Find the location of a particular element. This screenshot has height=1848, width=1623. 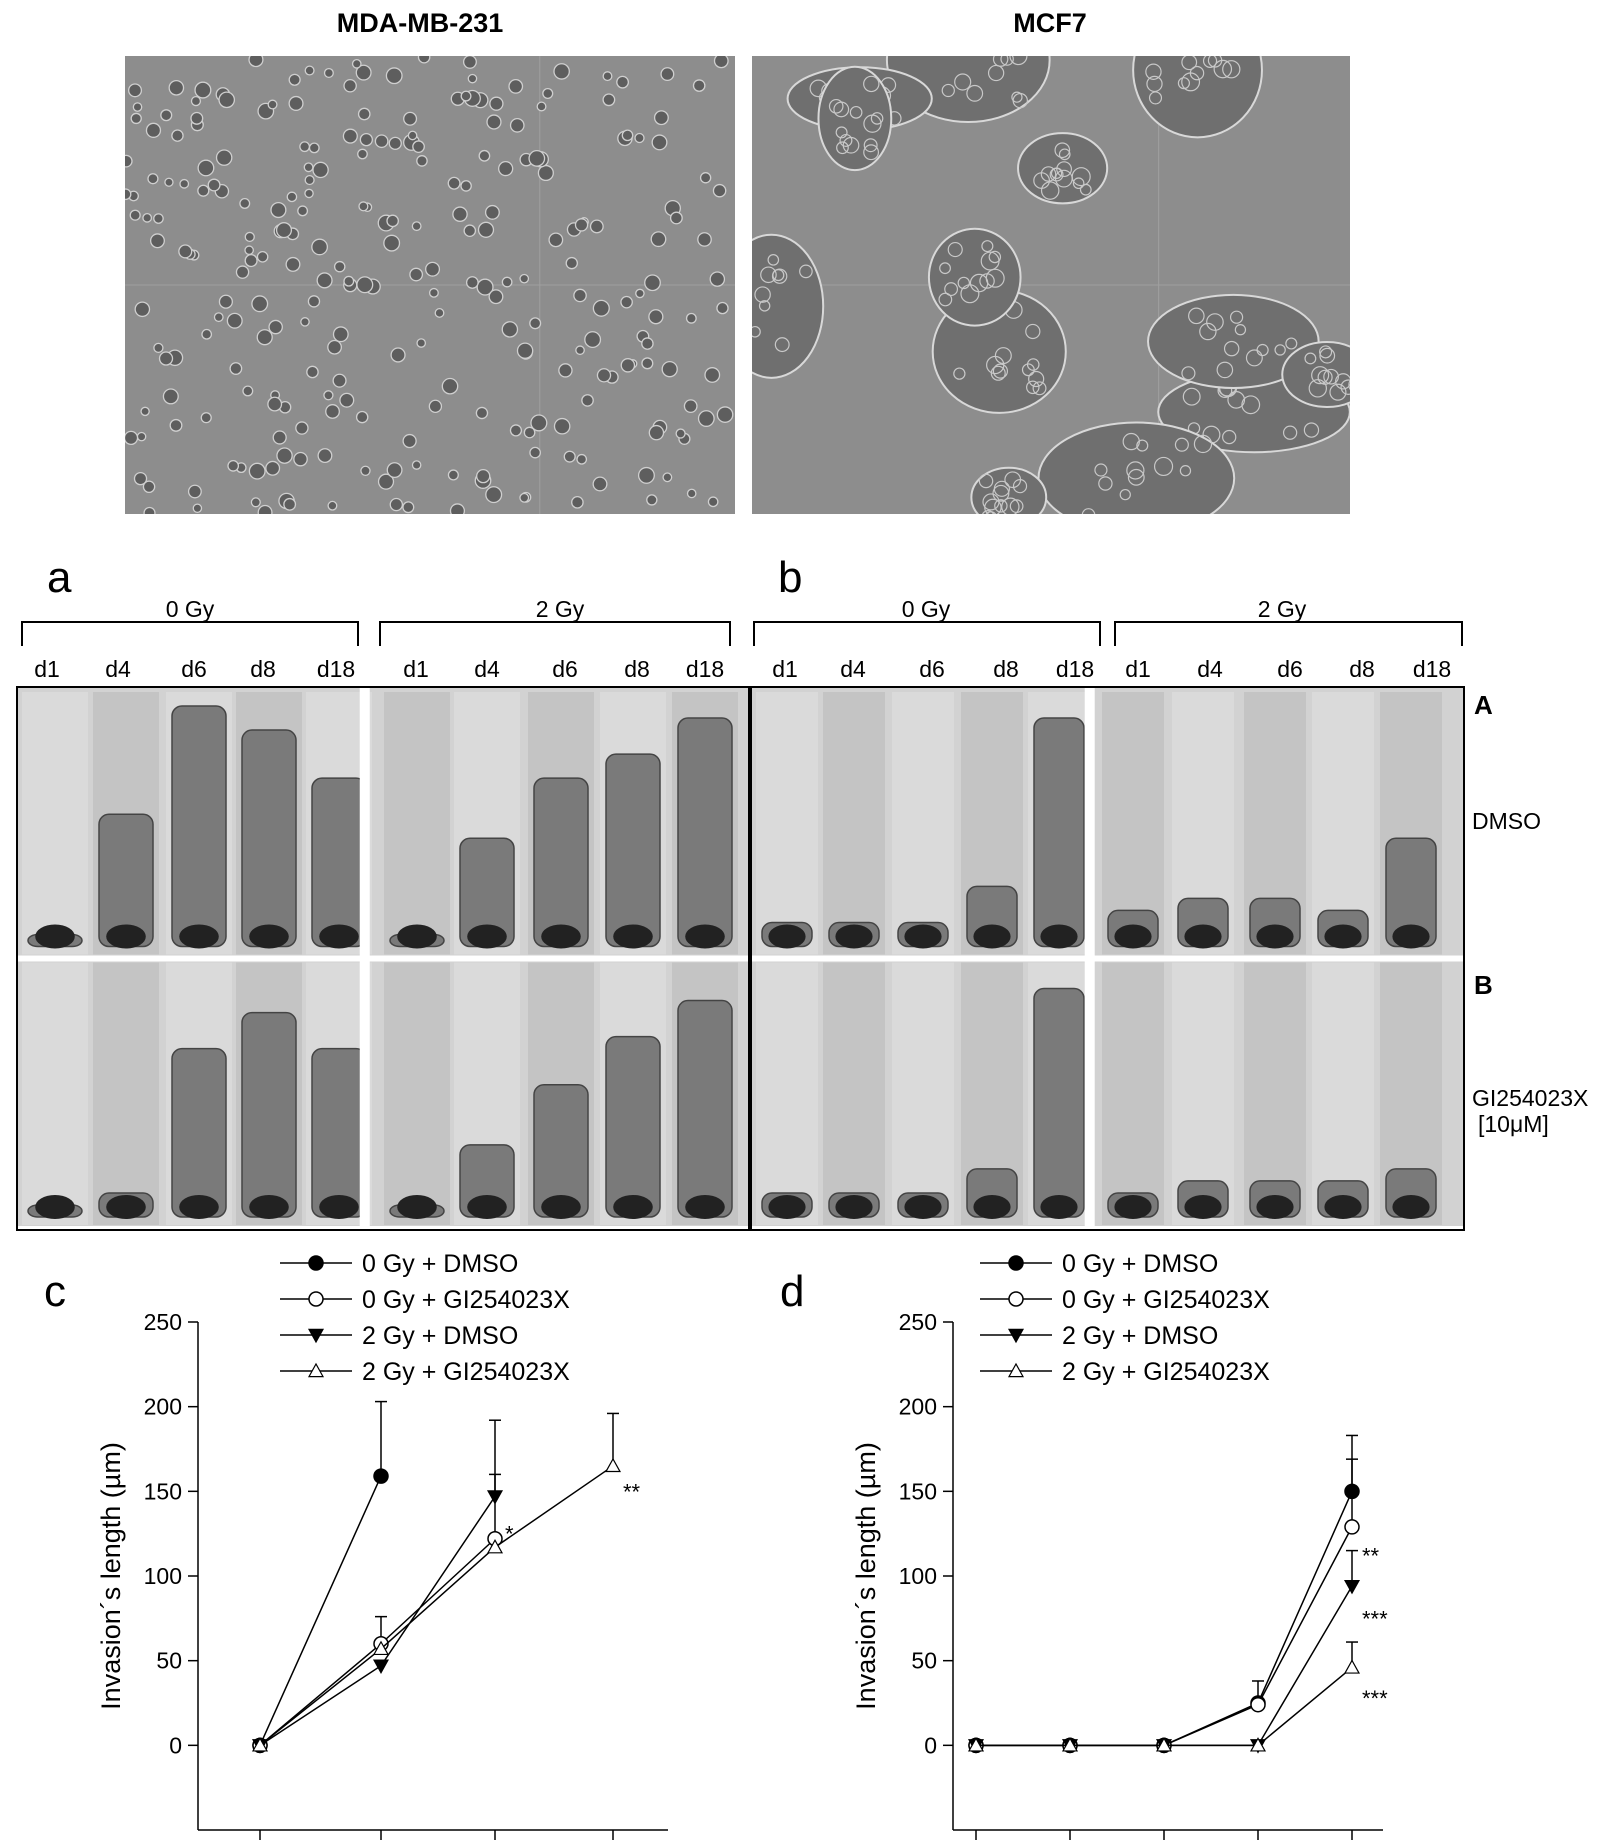

significance-annotation: *** is located at coordinates (1375, 1618).